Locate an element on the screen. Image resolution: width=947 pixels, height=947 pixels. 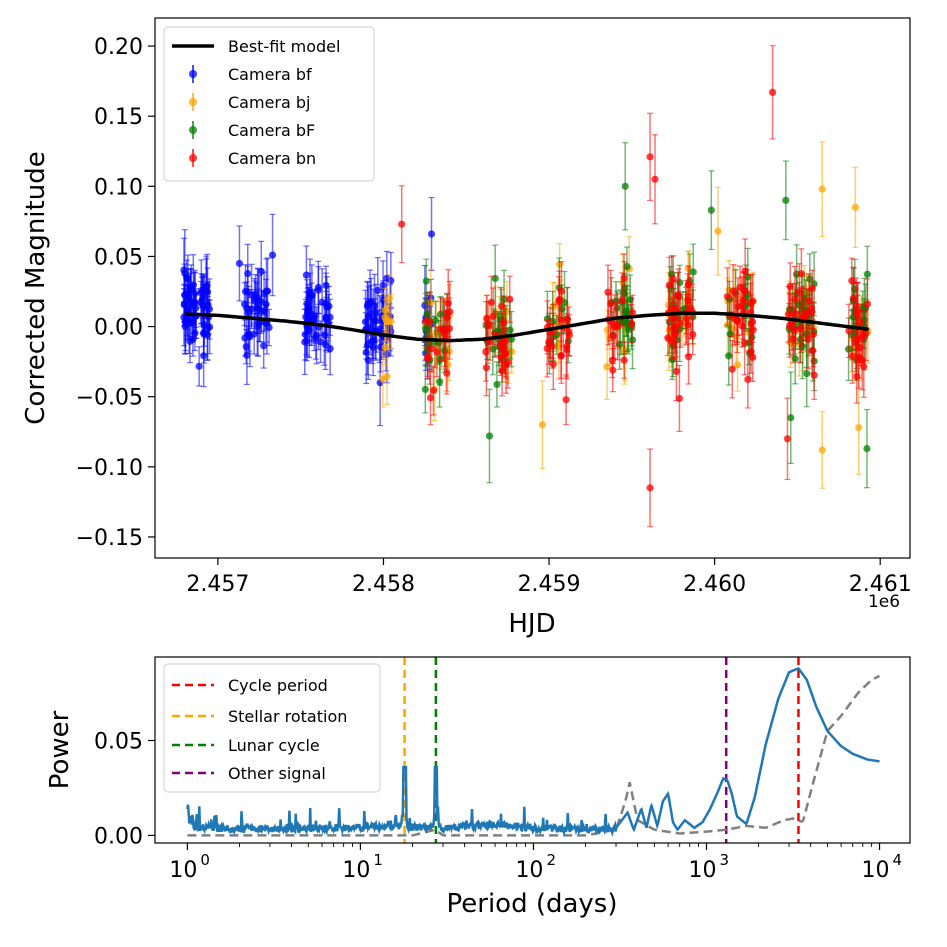
periodogram-line is located at coordinates (533, 752).